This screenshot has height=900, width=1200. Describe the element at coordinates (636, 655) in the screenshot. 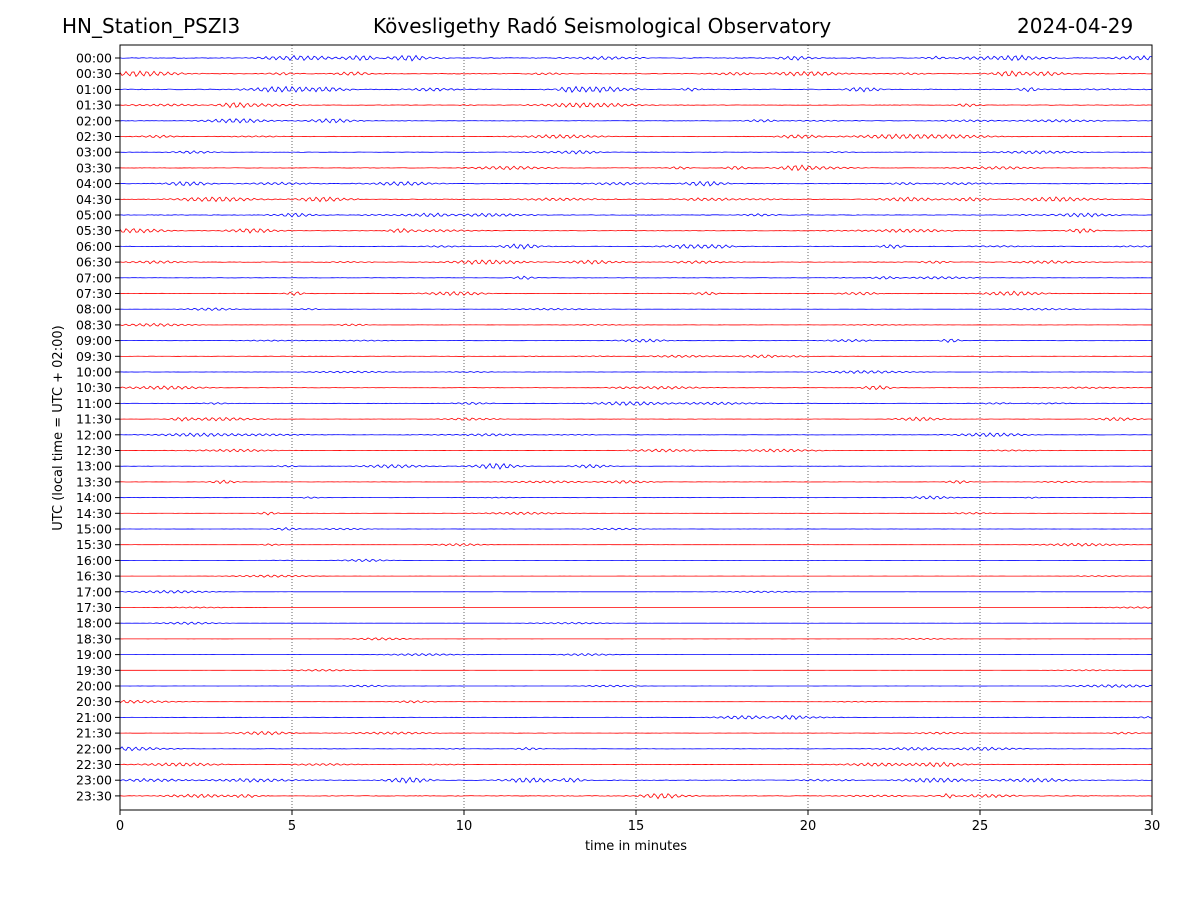

I see `trace-1900` at that location.